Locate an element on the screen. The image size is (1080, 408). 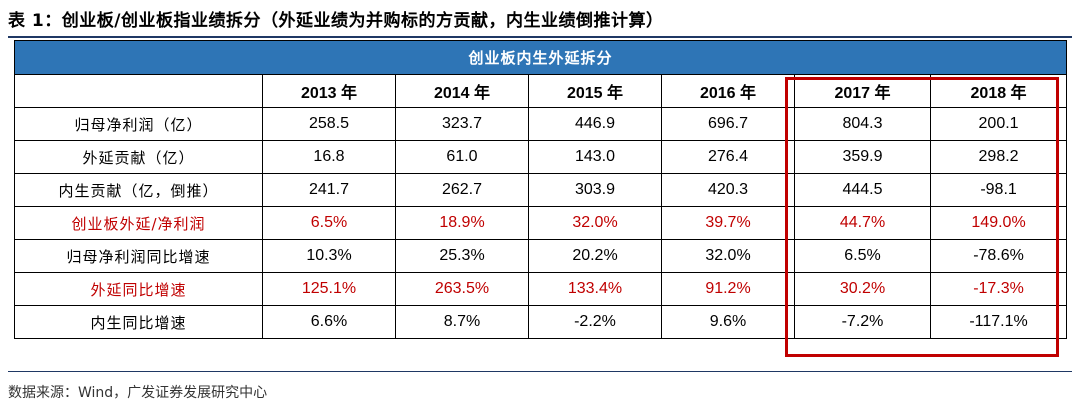
table-cell: 323.7 is located at coordinates (462, 124).